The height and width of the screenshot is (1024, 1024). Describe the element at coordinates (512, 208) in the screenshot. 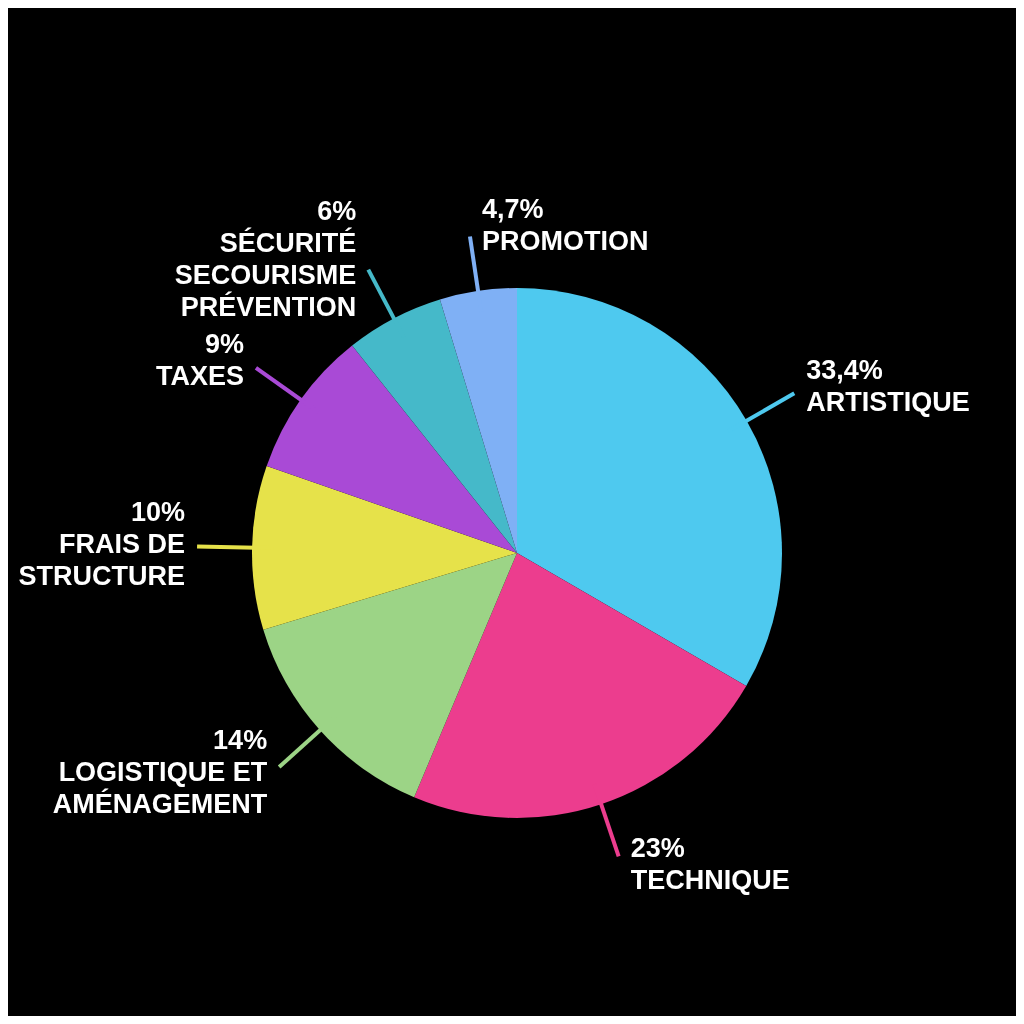

I see `data-label: 4,7%` at that location.